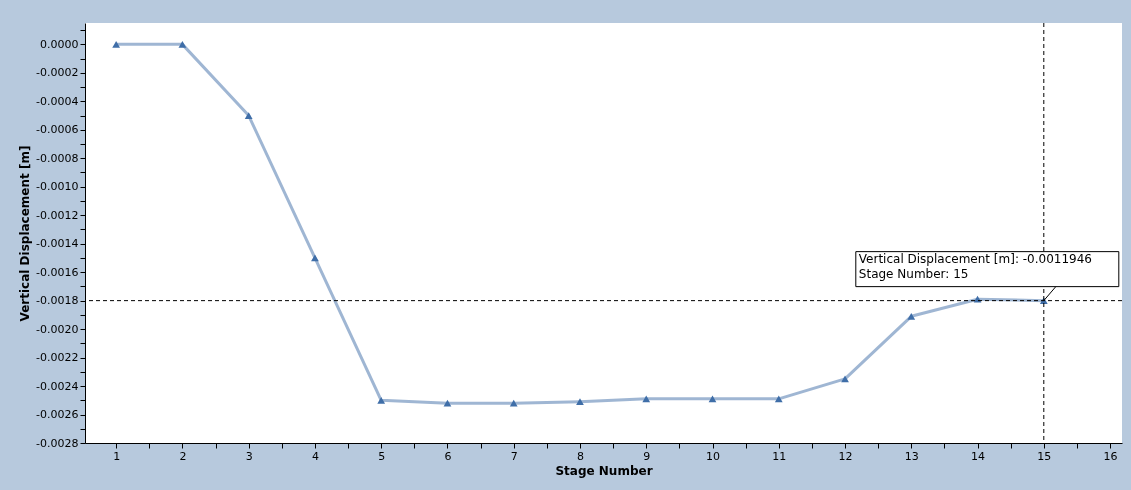  Describe the element at coordinates (1110, 456) in the screenshot. I see `x-tick-label: 16` at that location.